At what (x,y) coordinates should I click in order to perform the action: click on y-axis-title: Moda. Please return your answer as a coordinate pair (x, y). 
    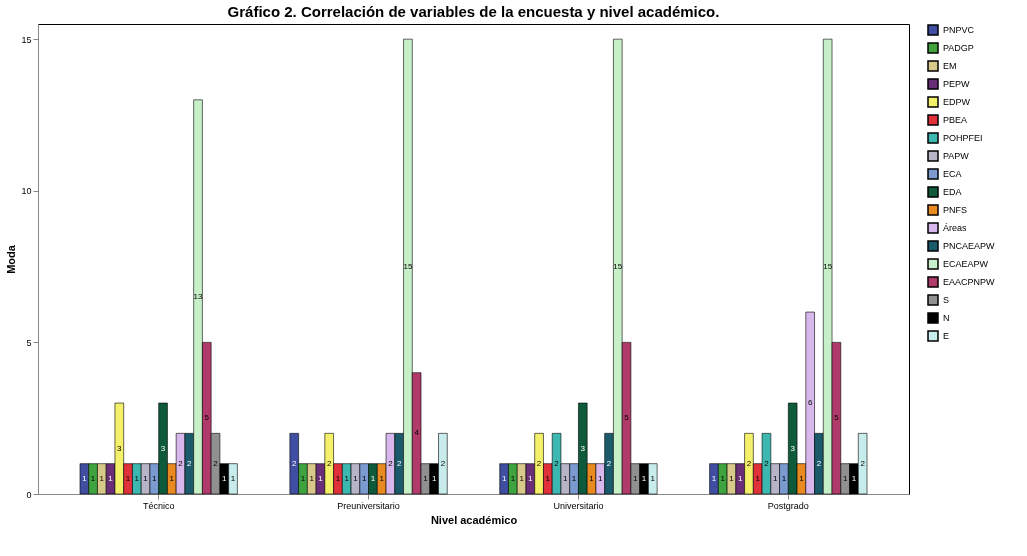
    Looking at the image, I should click on (11, 259).